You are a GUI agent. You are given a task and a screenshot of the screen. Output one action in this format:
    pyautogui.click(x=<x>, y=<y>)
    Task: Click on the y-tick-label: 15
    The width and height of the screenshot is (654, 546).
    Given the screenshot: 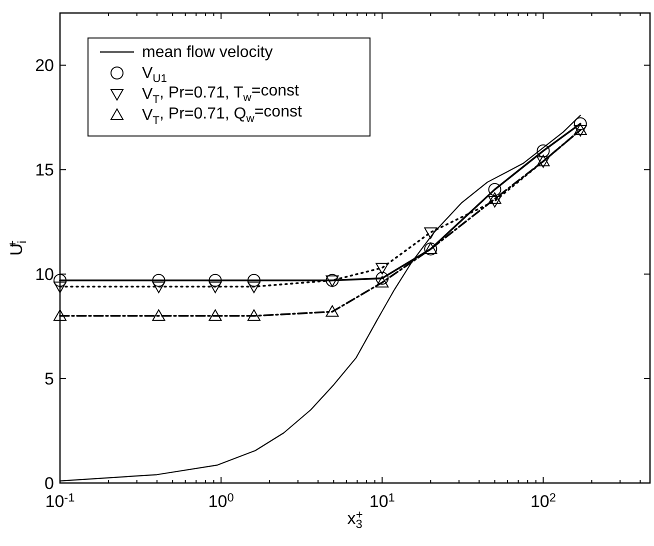 What is the action you would take?
    pyautogui.click(x=44, y=170)
    